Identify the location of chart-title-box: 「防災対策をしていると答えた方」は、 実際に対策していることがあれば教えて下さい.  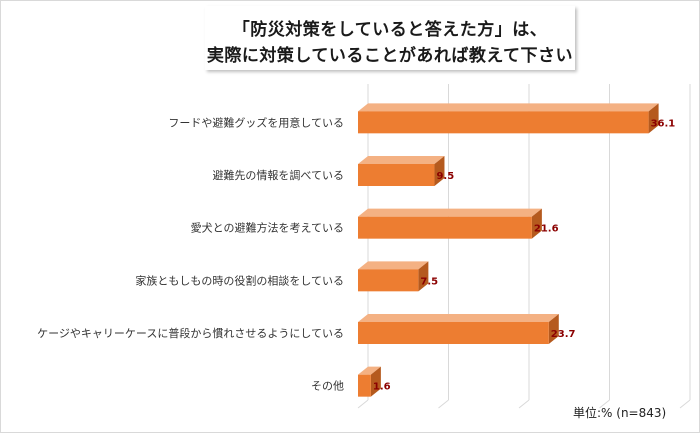
(390, 38).